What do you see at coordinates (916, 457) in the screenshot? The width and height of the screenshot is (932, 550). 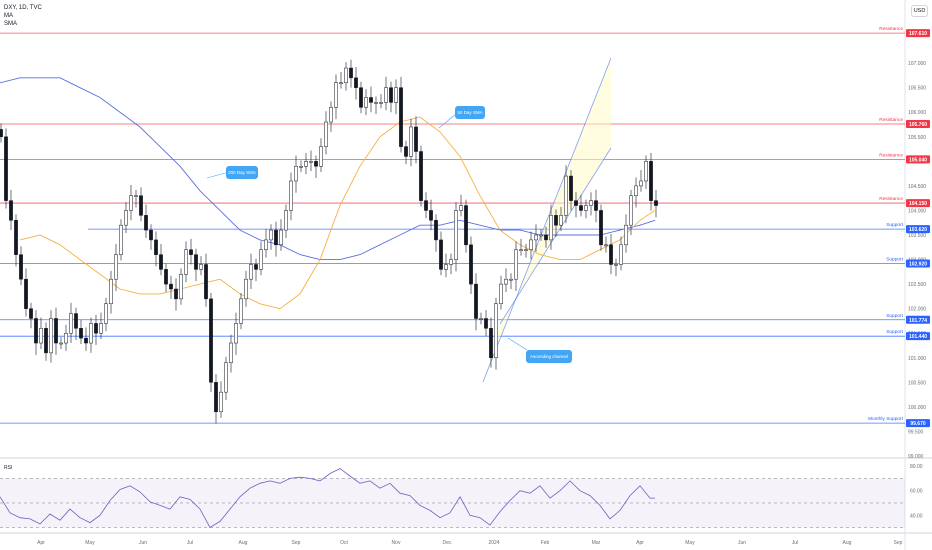 I see `price-tick-label: 99.000` at bounding box center [916, 457].